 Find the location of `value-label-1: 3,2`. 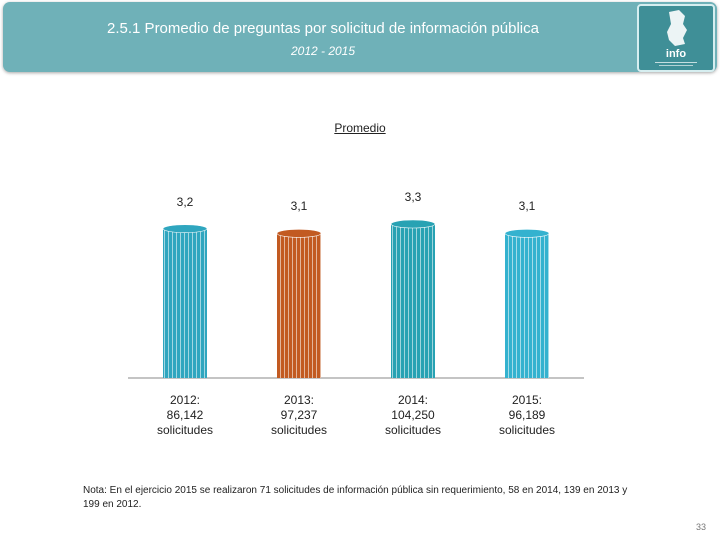

value-label-1: 3,2 is located at coordinates (185, 201).